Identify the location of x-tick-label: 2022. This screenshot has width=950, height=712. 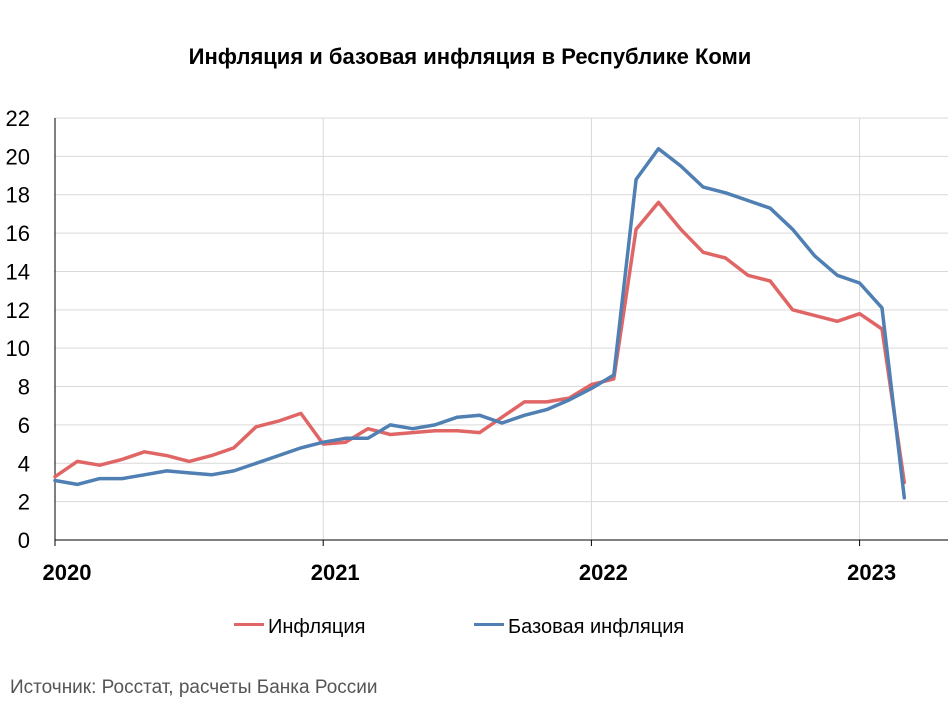
(603, 572).